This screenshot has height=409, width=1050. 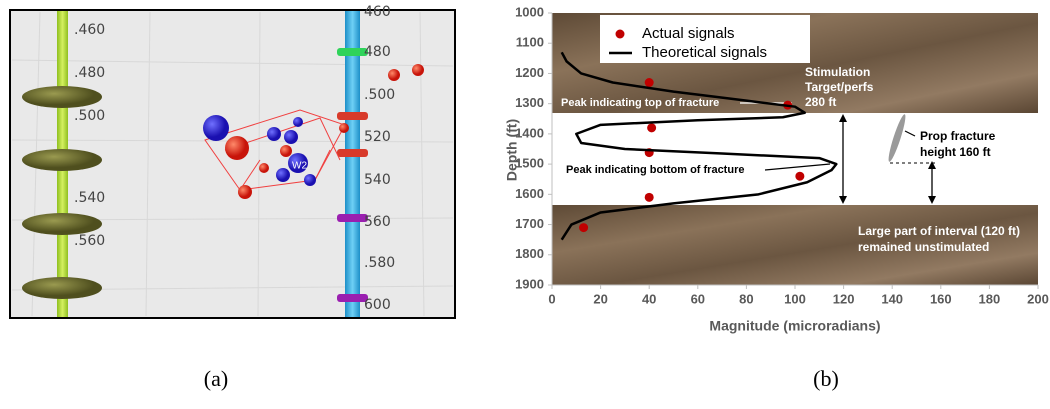 What do you see at coordinates (512, 150) in the screenshot?
I see `y-axis-label: Depth (ft)` at bounding box center [512, 150].